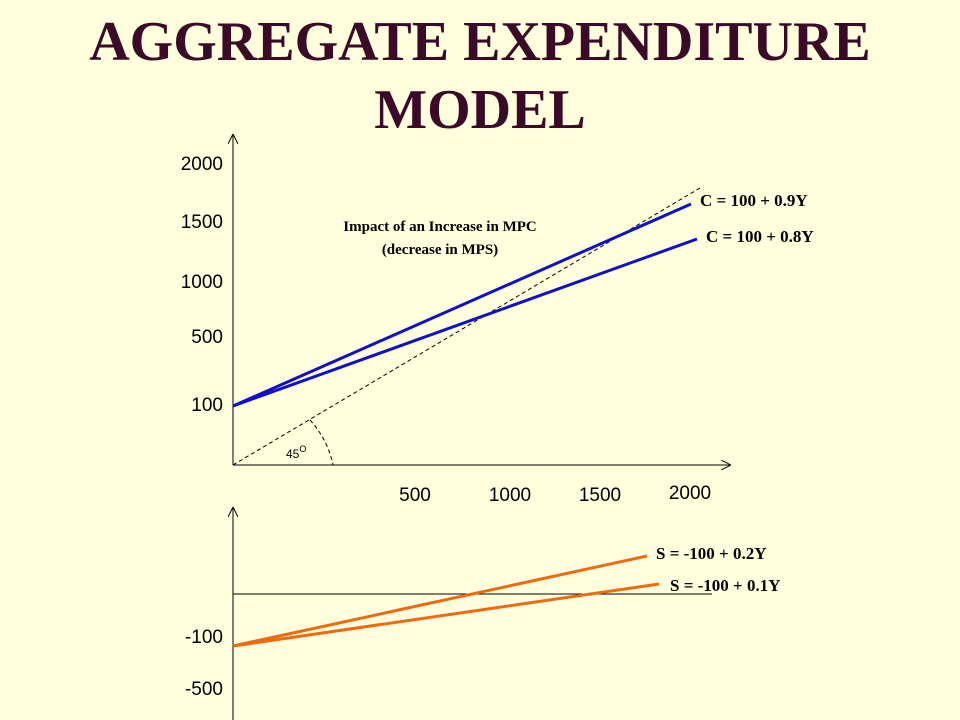 The width and height of the screenshot is (960, 720). What do you see at coordinates (725, 585) in the screenshot?
I see `saving-low-label: S = -100 + 0.1Y` at bounding box center [725, 585].